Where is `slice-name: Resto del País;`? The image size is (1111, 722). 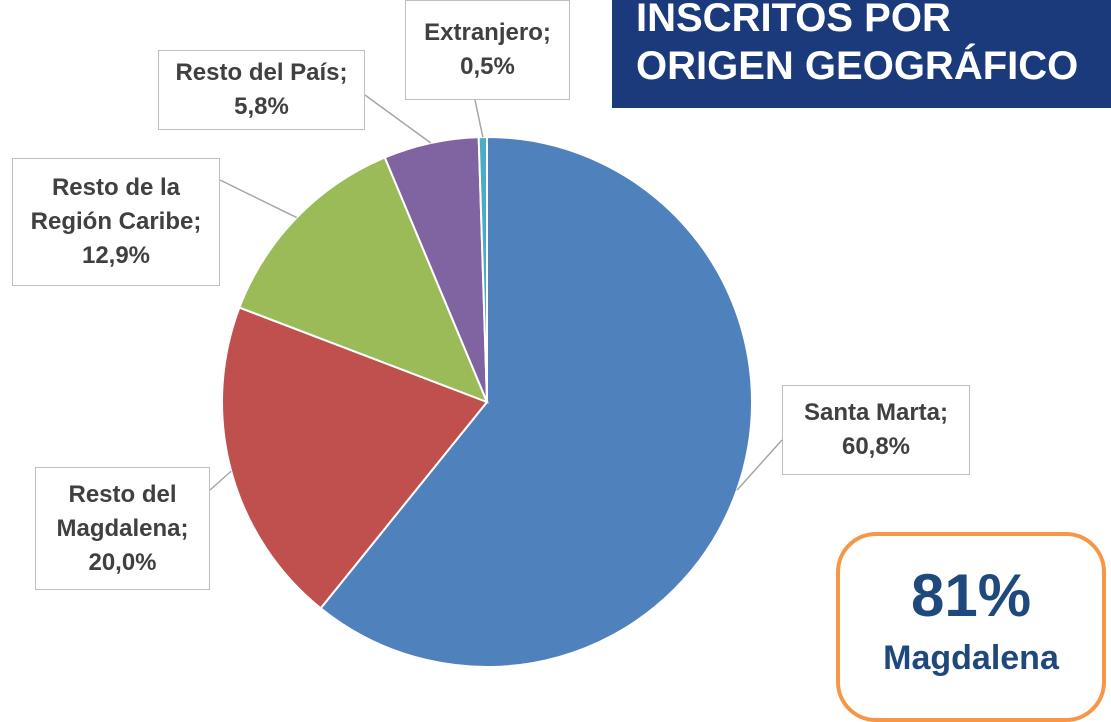
slice-name: Resto del País; is located at coordinates (261, 72).